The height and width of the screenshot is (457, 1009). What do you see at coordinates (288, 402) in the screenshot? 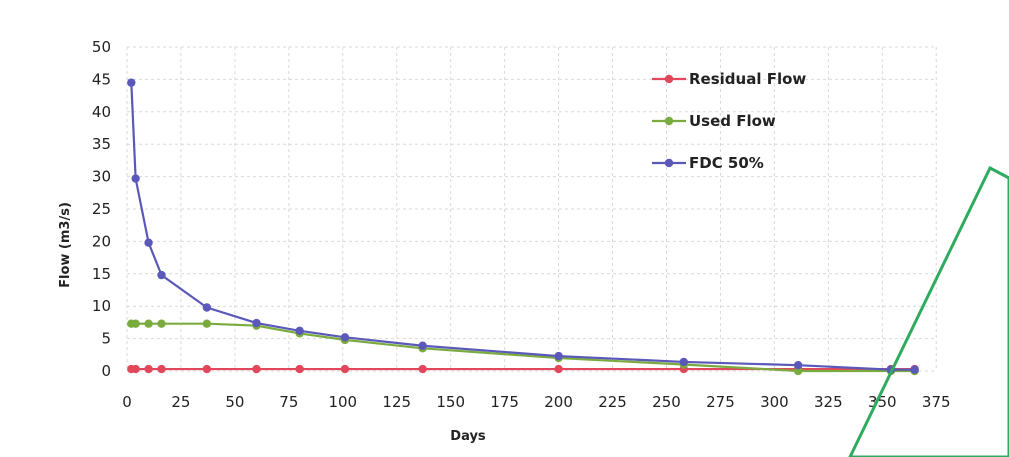
I see `x-tick-label: 75` at bounding box center [288, 402].